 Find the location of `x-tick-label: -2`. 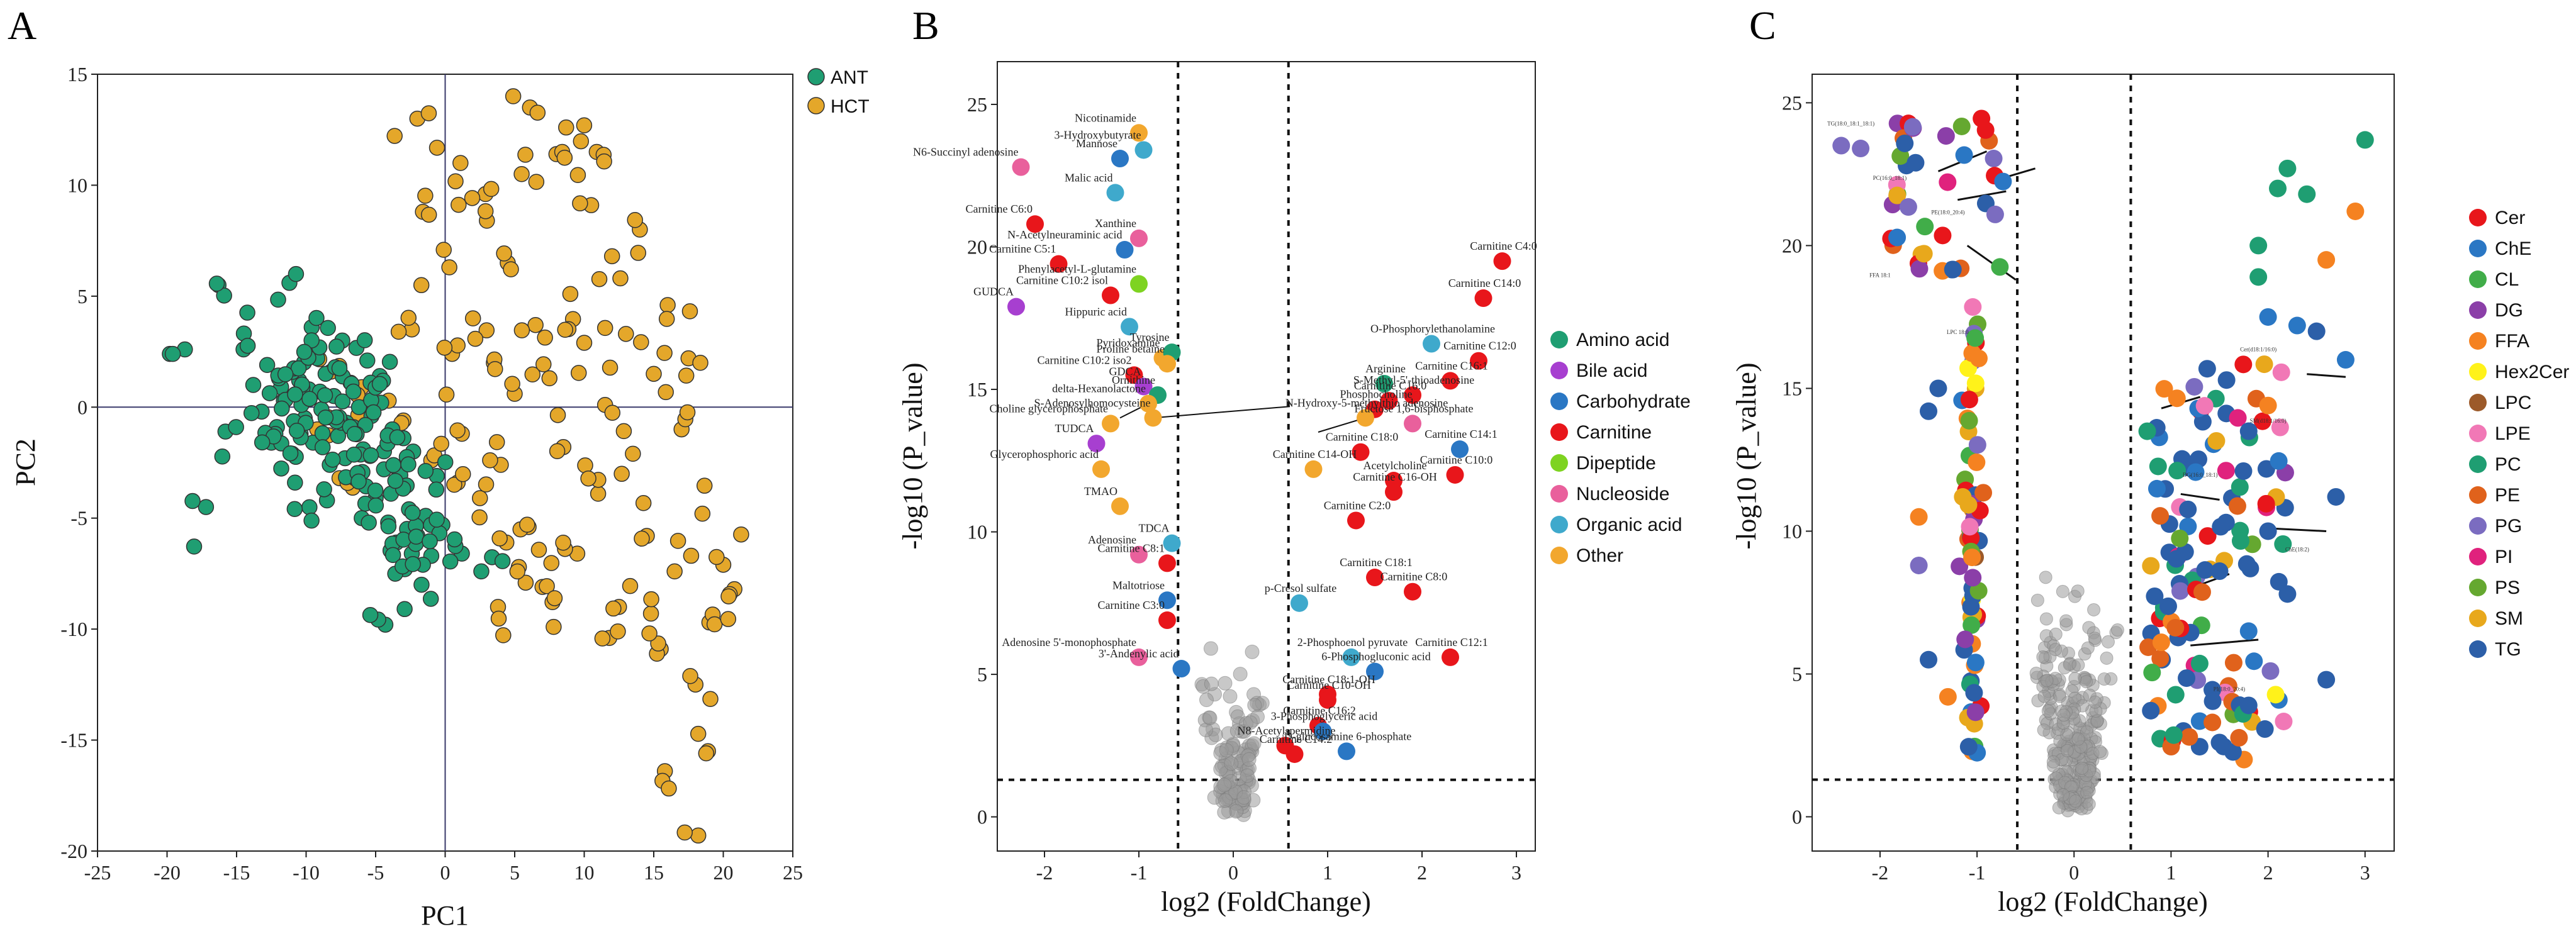

x-tick-label: -2 is located at coordinates (1044, 872).